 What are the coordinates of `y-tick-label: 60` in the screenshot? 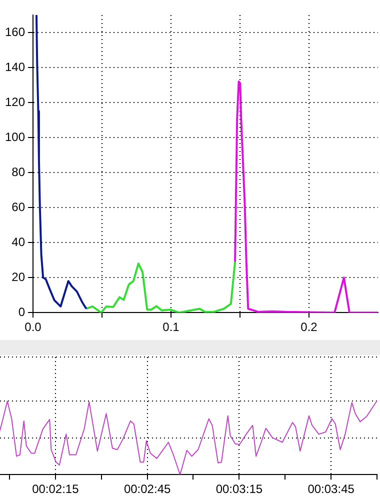 It's located at (19, 207).